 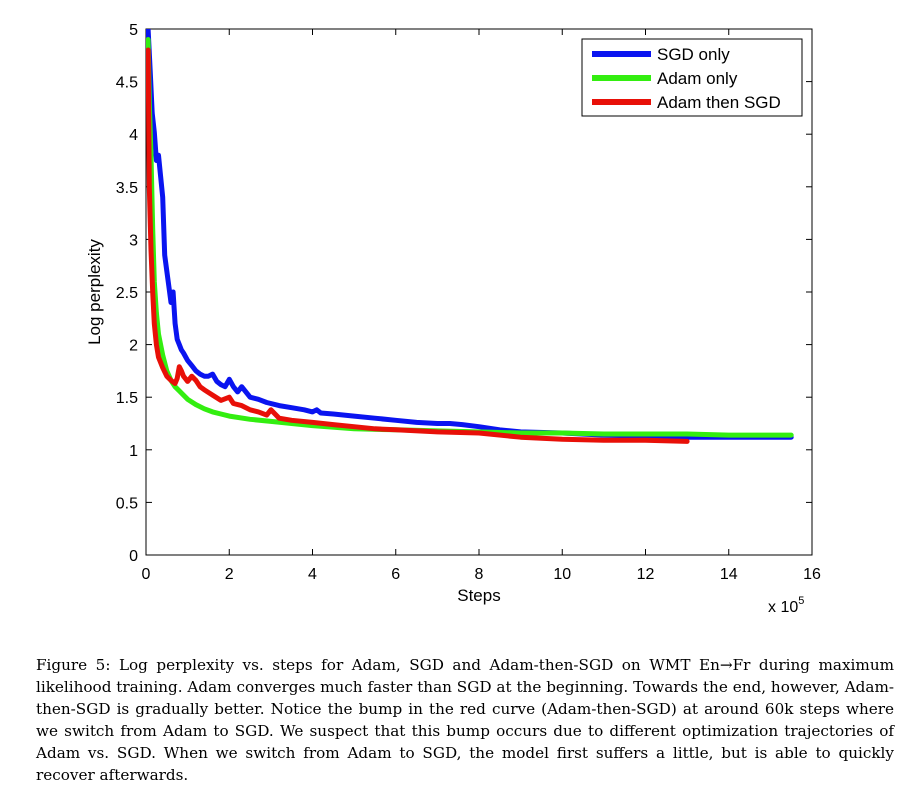 I want to click on x-tick-label: 12, so click(x=646, y=574).